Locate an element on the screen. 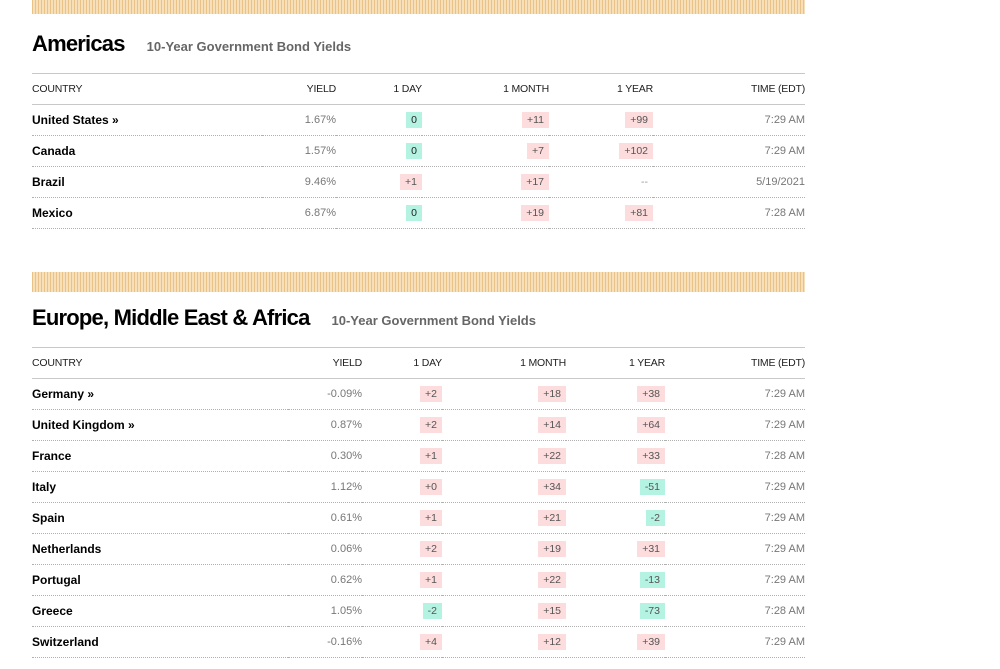 The width and height of the screenshot is (1000, 669). yield-value: -0.09% is located at coordinates (325, 394).